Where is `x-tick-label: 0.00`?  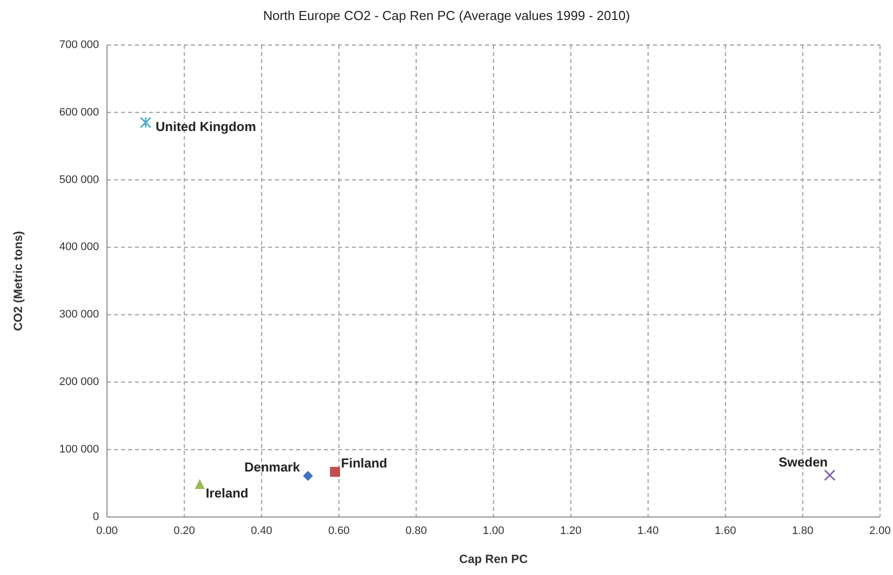 x-tick-label: 0.00 is located at coordinates (107, 531).